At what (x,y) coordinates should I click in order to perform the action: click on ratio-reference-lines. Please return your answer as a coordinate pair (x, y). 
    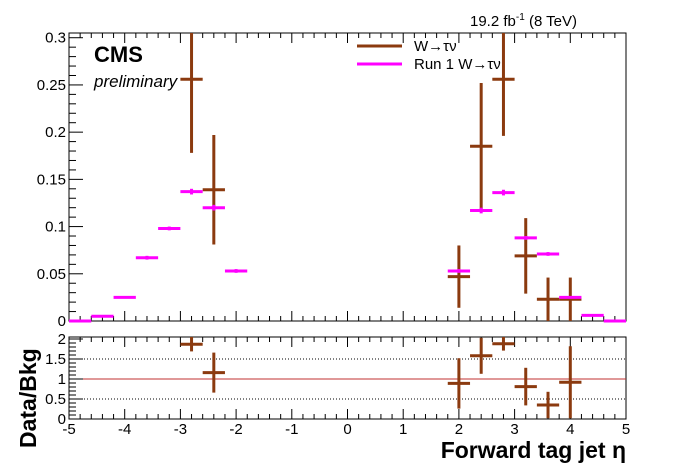
    Looking at the image, I should click on (347, 379).